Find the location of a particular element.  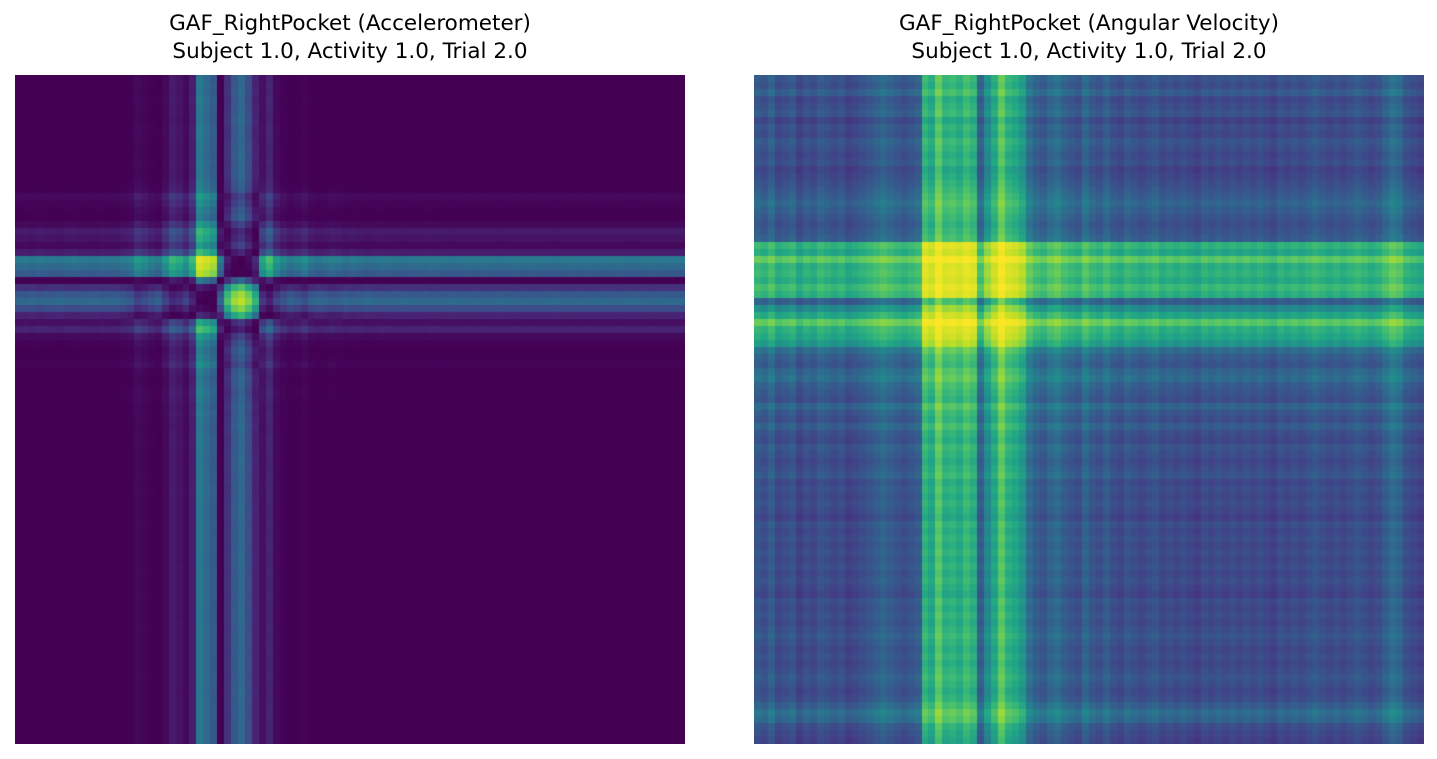

chart-title-line-1: GAF_RightPocket (Accelerometer) is located at coordinates (350, 23).